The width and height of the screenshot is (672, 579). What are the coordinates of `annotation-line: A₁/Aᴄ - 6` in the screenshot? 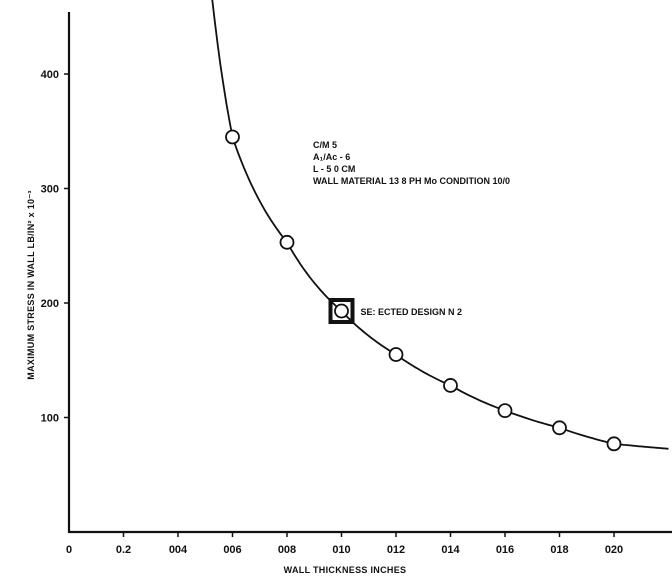 It's located at (331, 157).